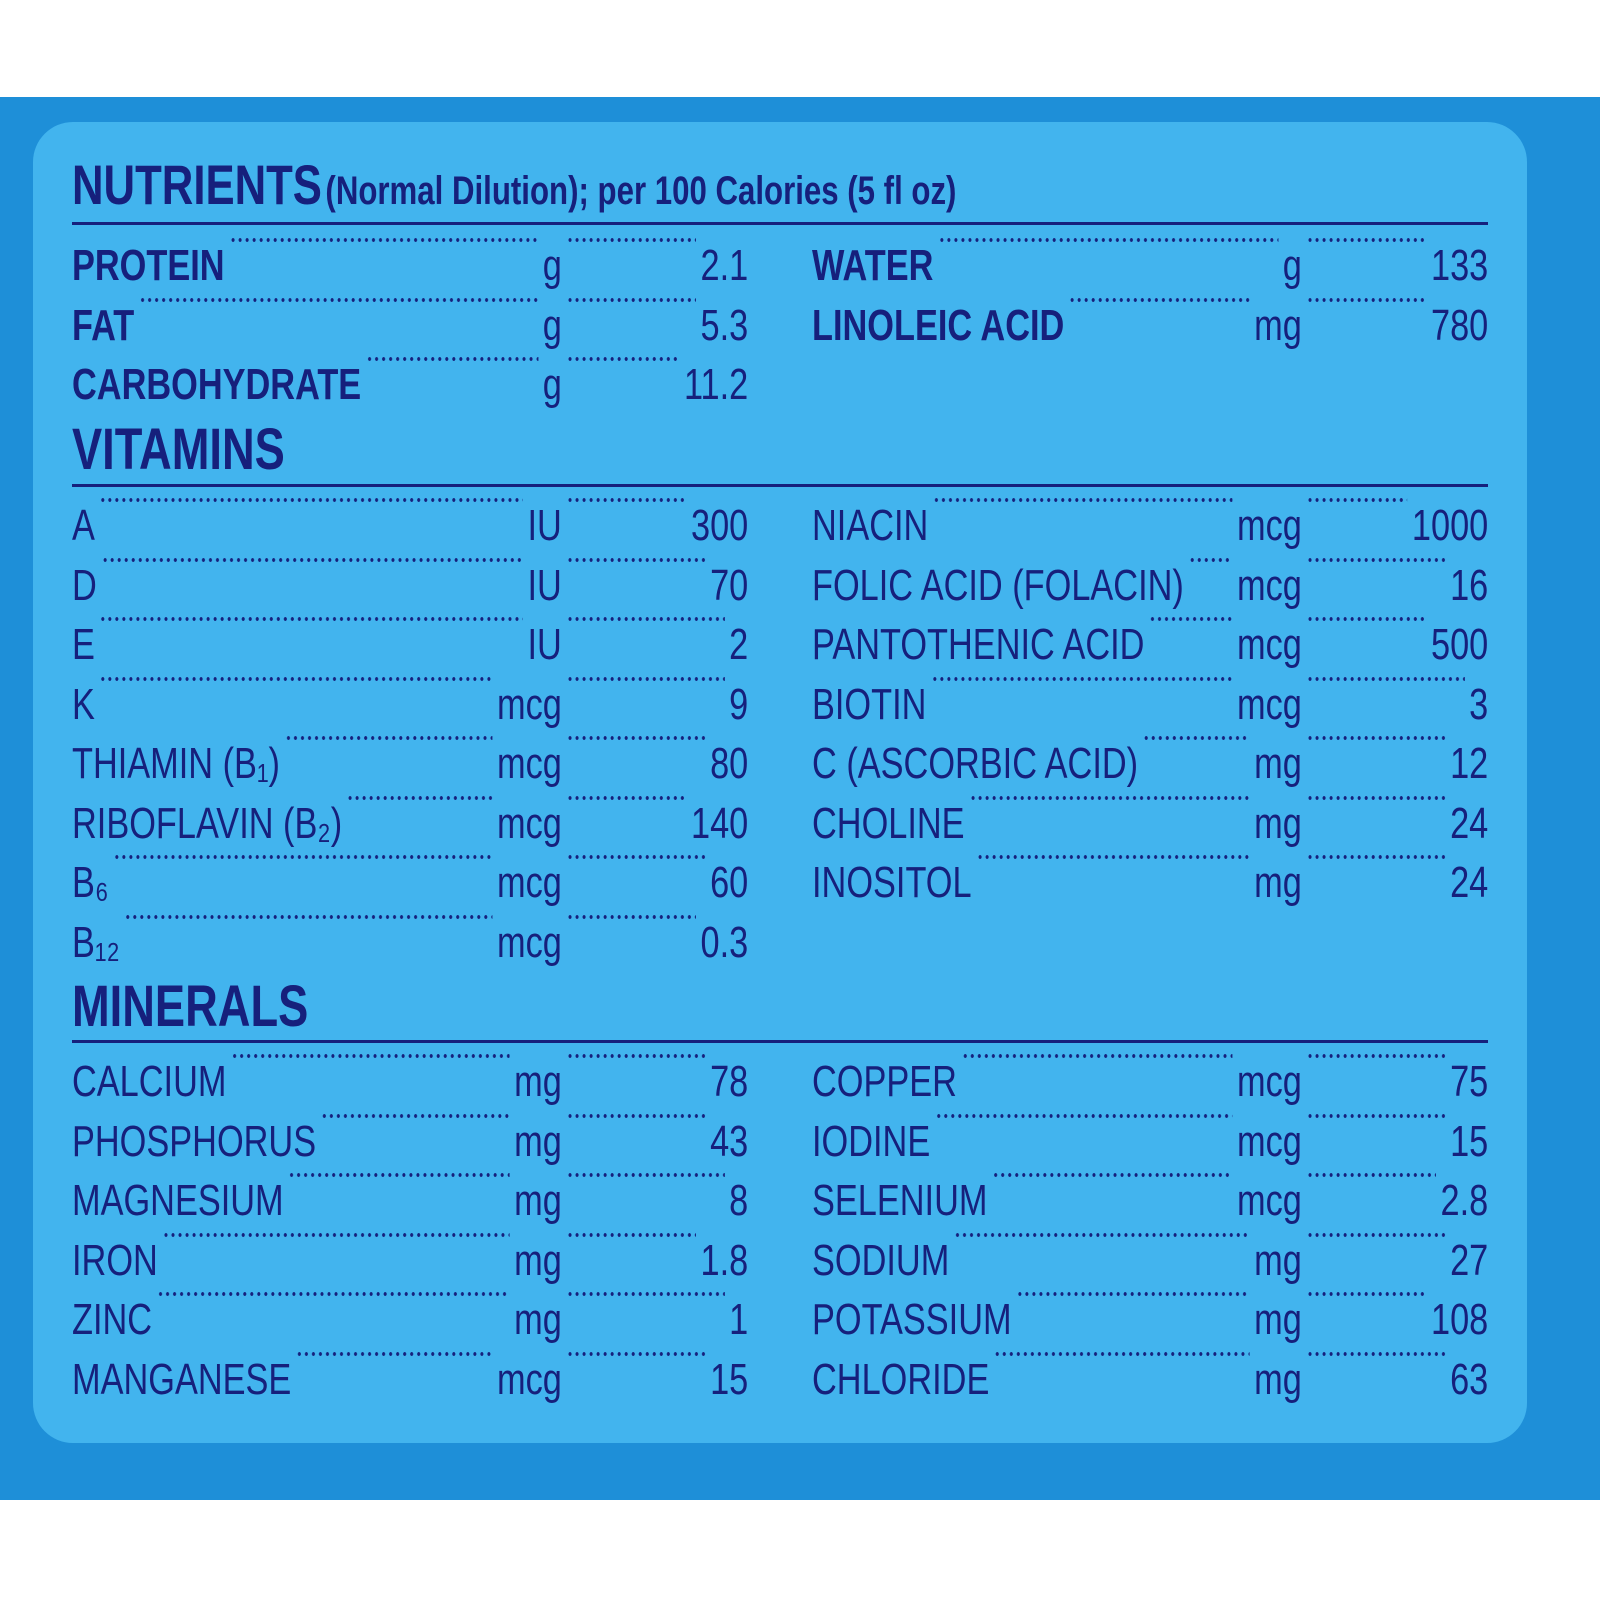 The height and width of the screenshot is (1600, 1600). I want to click on nutrient-row: D IU 70, so click(410, 585).